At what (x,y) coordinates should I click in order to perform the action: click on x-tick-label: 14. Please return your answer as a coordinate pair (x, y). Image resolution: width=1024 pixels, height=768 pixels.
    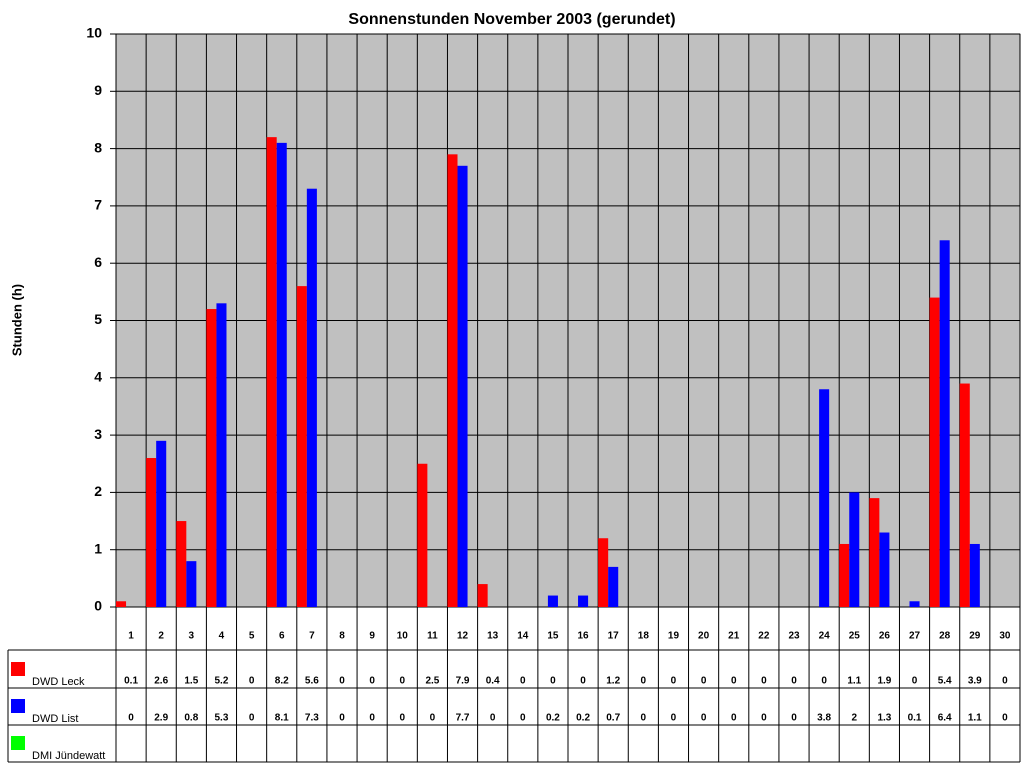
    Looking at the image, I should click on (523, 636).